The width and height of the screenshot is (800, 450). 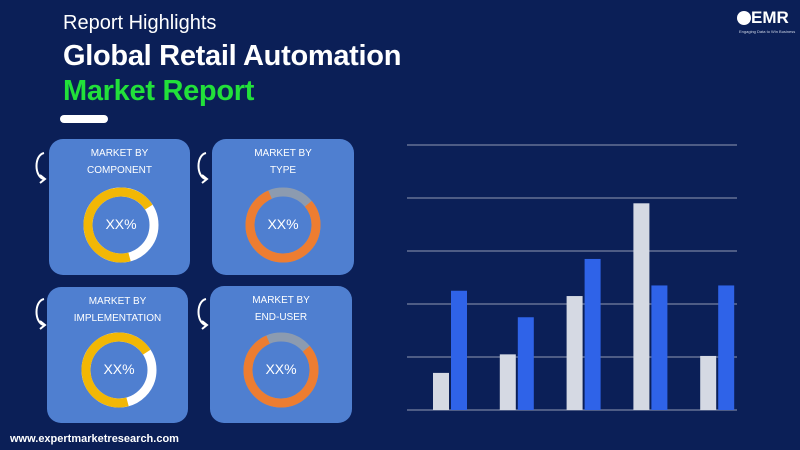 I want to click on logo-text: EMR, so click(x=770, y=17).